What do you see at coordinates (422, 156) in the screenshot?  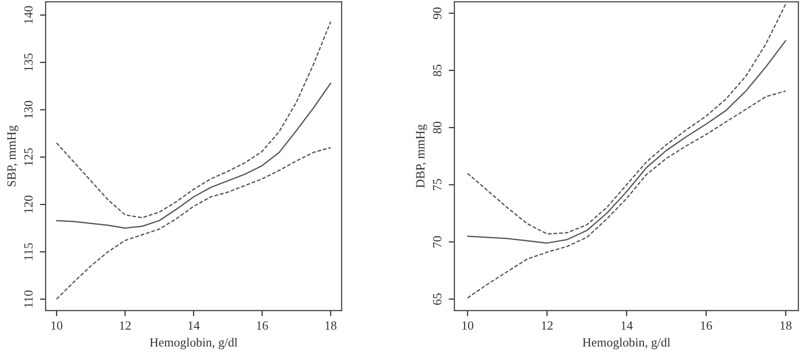 I see `y-axis-title: DBP, mmHg` at bounding box center [422, 156].